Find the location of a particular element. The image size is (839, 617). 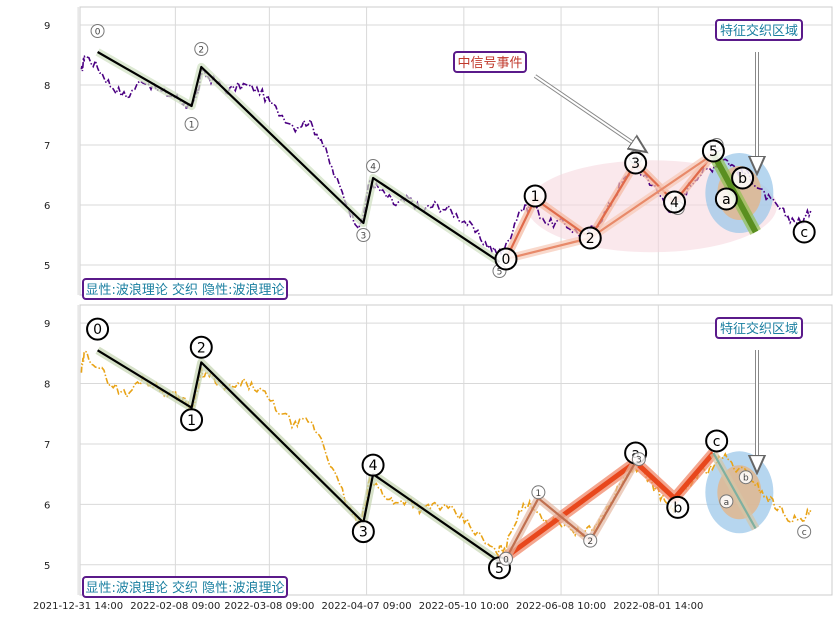

signal-arrow is located at coordinates (589, 113).